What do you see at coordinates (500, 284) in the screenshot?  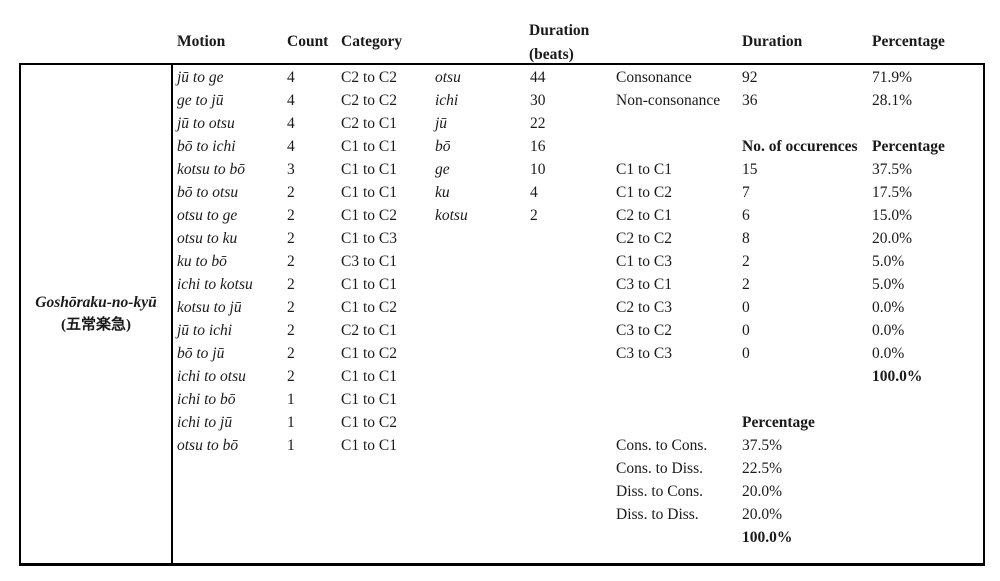 I see `occurrence-row: C3 to C1 2 5.0%` at bounding box center [500, 284].